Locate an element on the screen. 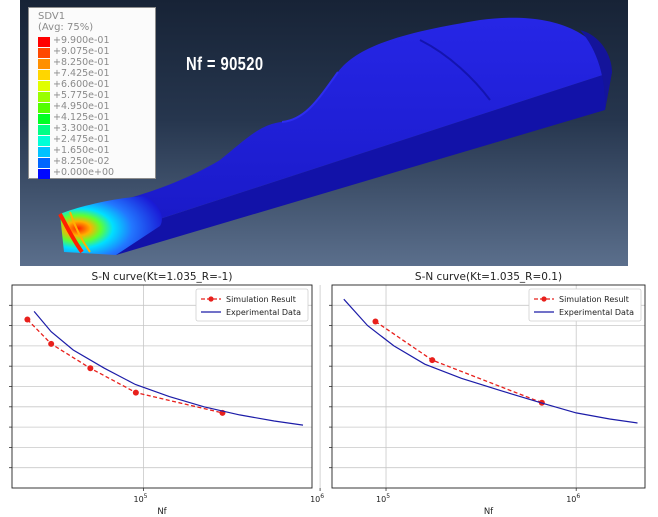 This screenshot has height=517, width=658. legend-level-row: +7.425e-01 is located at coordinates (97, 74).